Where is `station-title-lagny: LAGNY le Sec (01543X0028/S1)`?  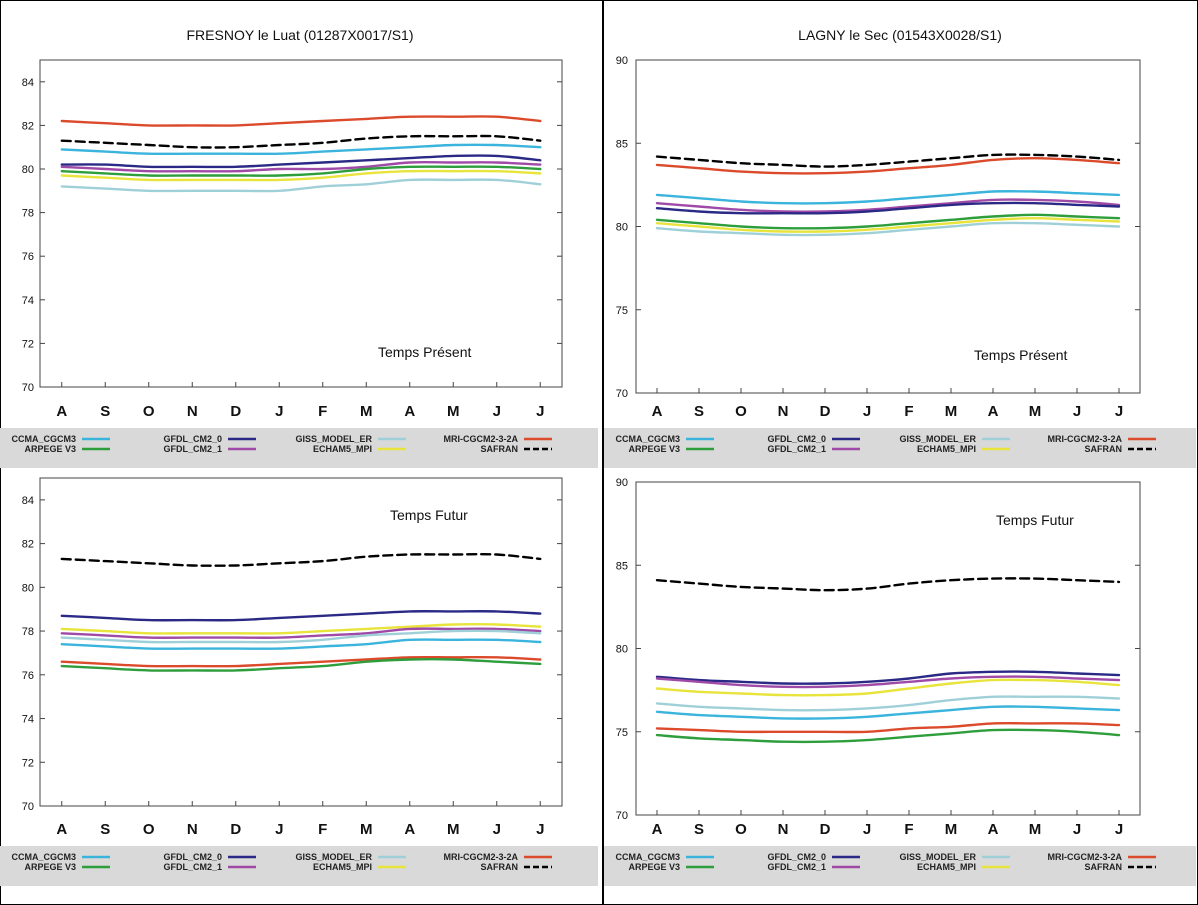 station-title-lagny: LAGNY le Sec (01543X0028/S1) is located at coordinates (900, 35).